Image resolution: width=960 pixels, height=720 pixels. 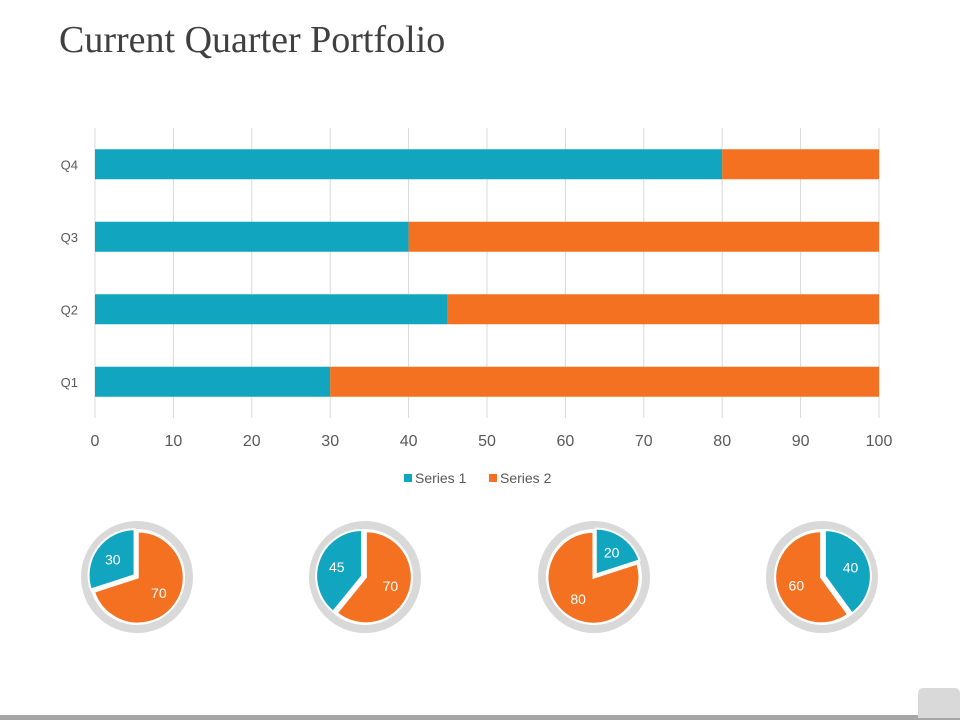 I want to click on bar-q2-series2, so click(x=663, y=309).